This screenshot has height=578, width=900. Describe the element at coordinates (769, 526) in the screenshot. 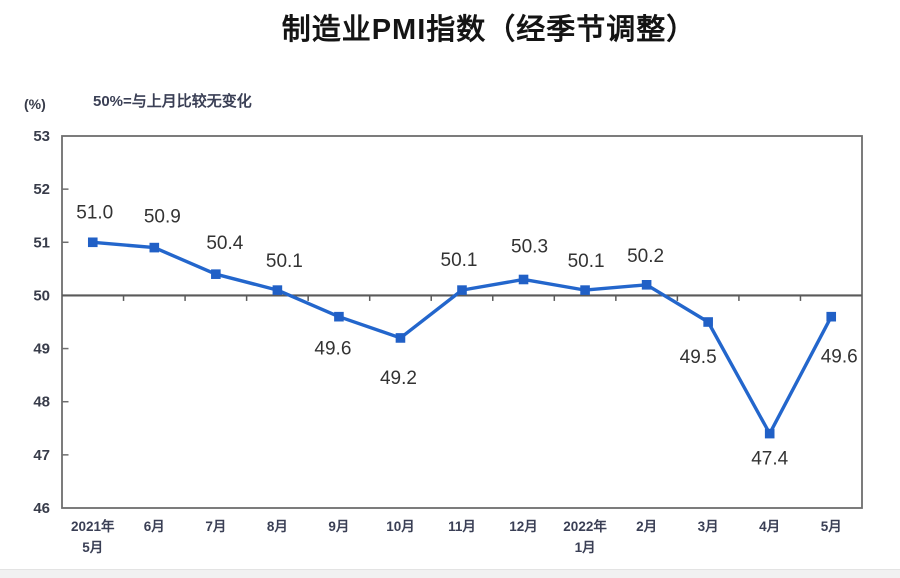

I see `x-axis-tick-label: 4月` at that location.